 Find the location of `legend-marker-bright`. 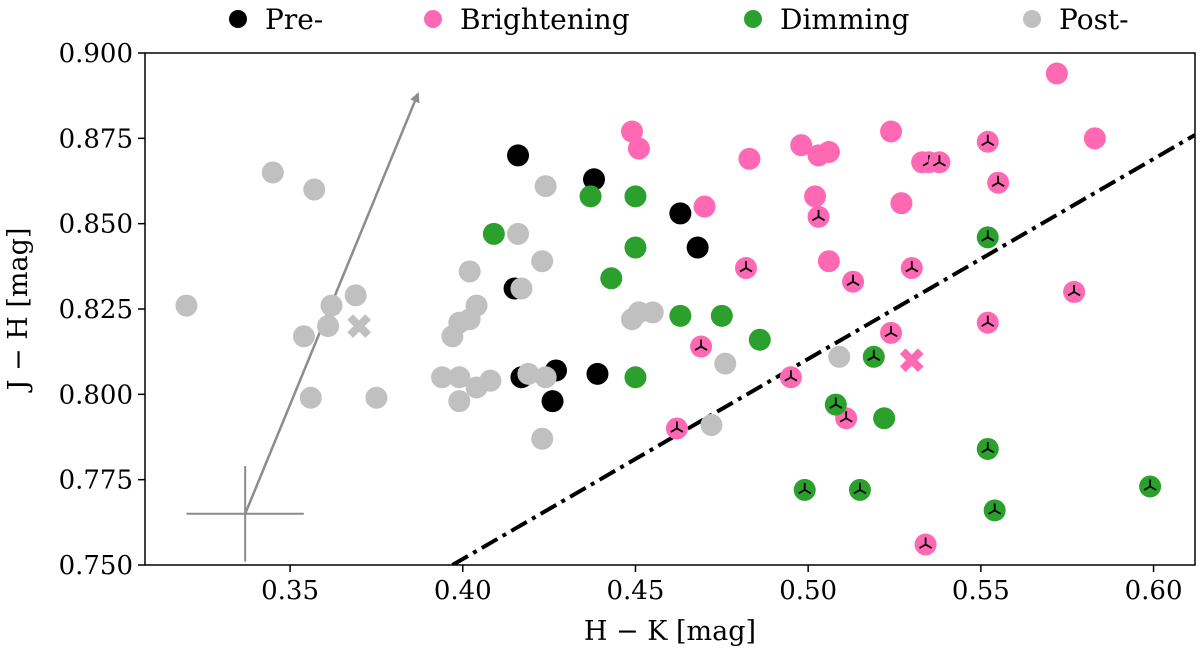

legend-marker-bright is located at coordinates (433, 19).